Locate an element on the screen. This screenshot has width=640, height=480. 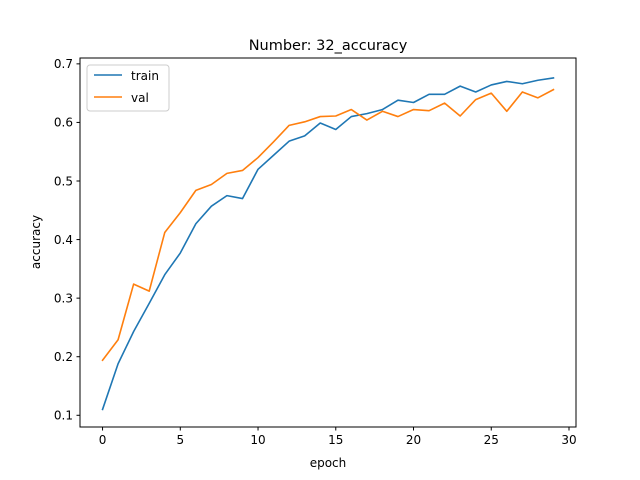
x-tick-label: 10 is located at coordinates (257, 440).